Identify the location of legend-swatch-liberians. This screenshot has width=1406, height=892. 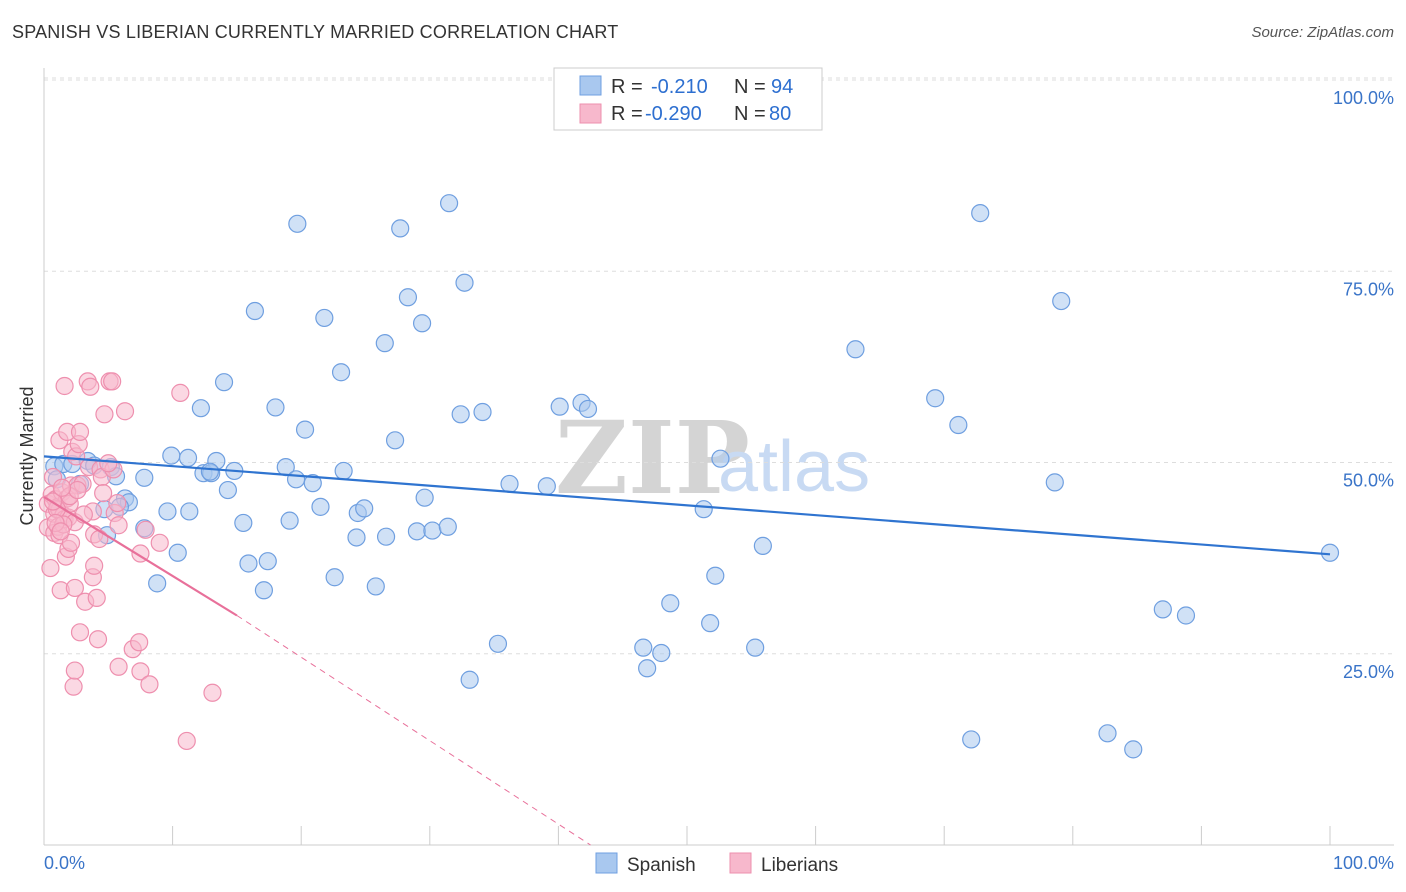
(590, 113).